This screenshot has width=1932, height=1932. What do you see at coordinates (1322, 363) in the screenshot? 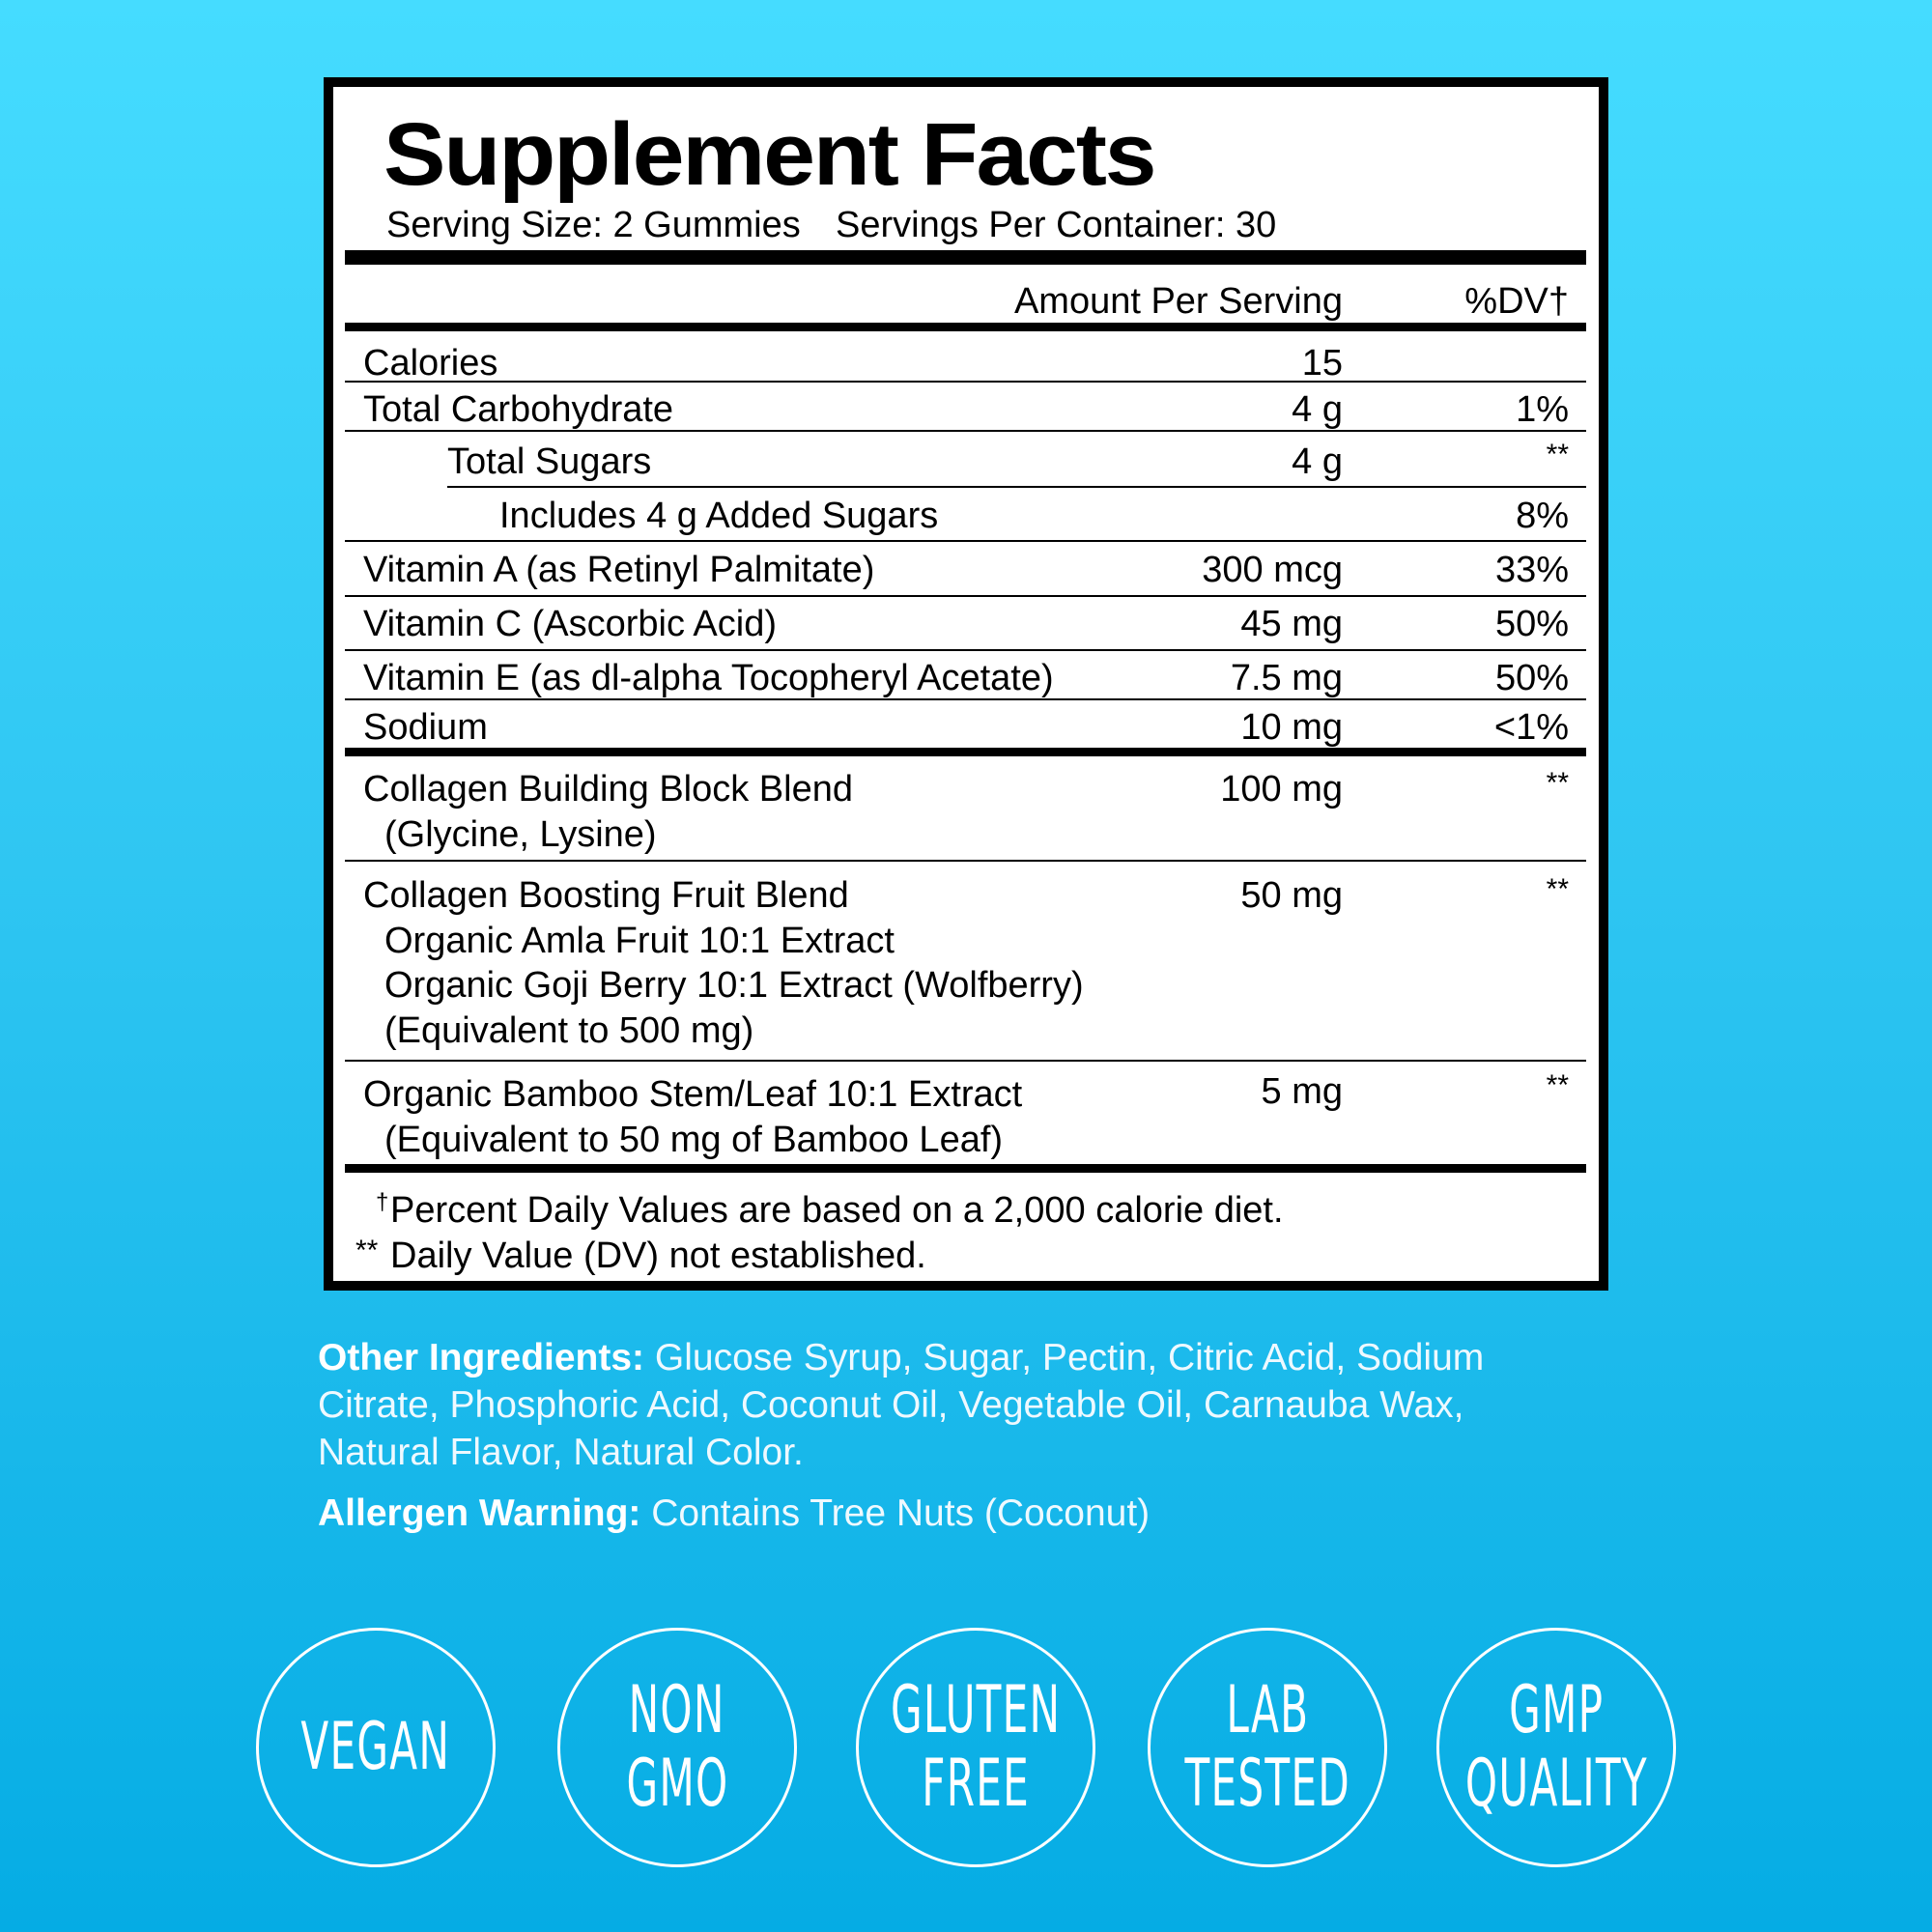
I see `row-amount: 15` at bounding box center [1322, 363].